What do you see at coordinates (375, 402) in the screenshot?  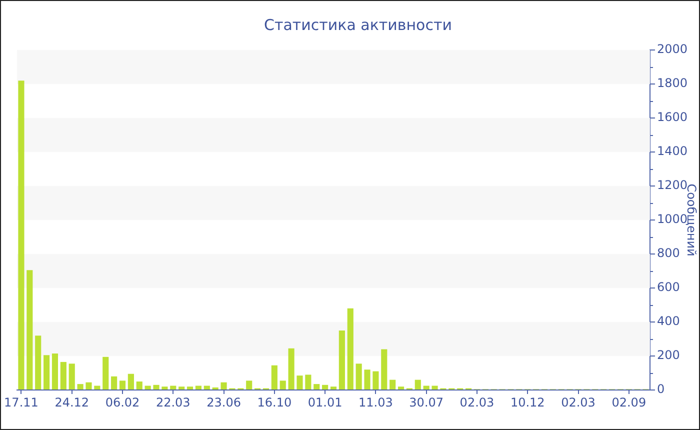 I see `x-tick-label: 11.03` at bounding box center [375, 402].